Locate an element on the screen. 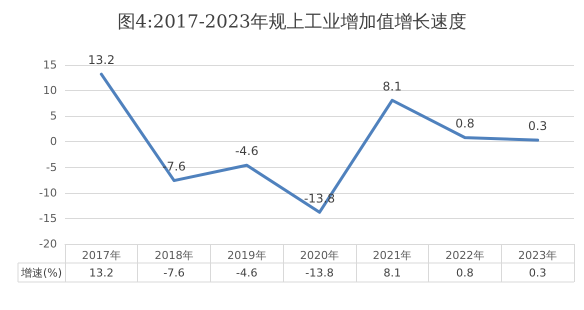  text: 0.8 is located at coordinates (465, 273).